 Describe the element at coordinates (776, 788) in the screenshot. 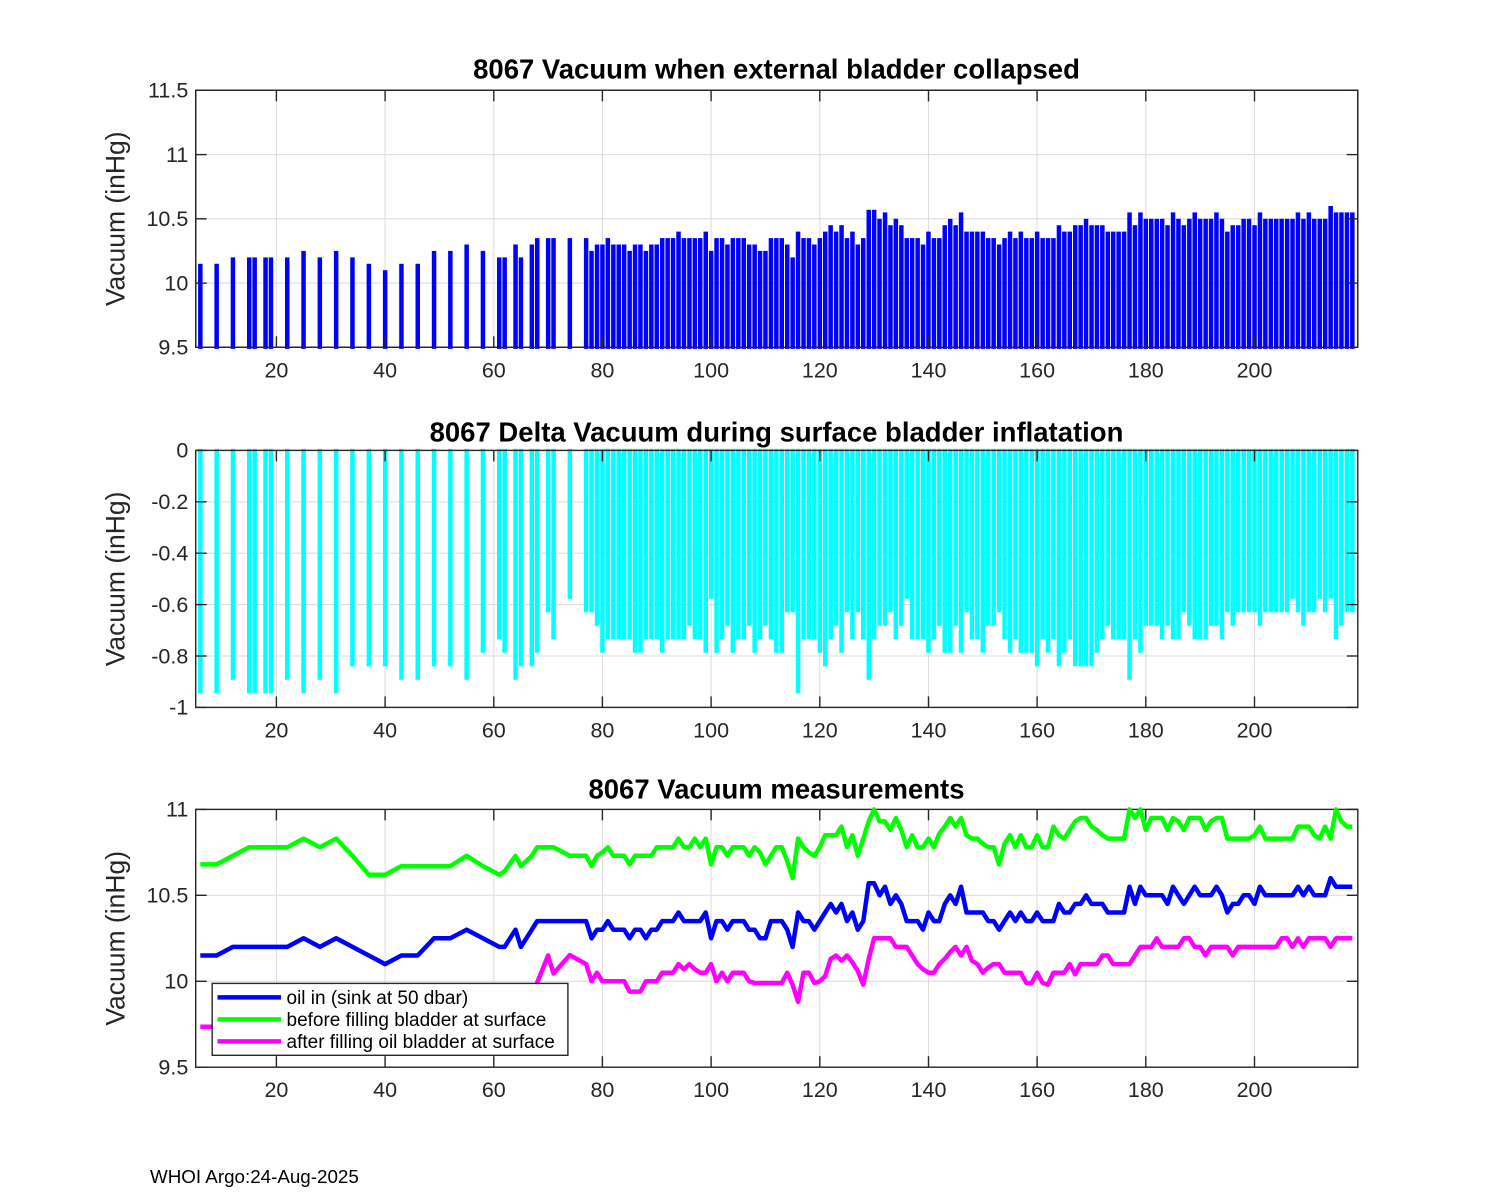

I see `svg-text: 8067 Vacuum measurements` at that location.